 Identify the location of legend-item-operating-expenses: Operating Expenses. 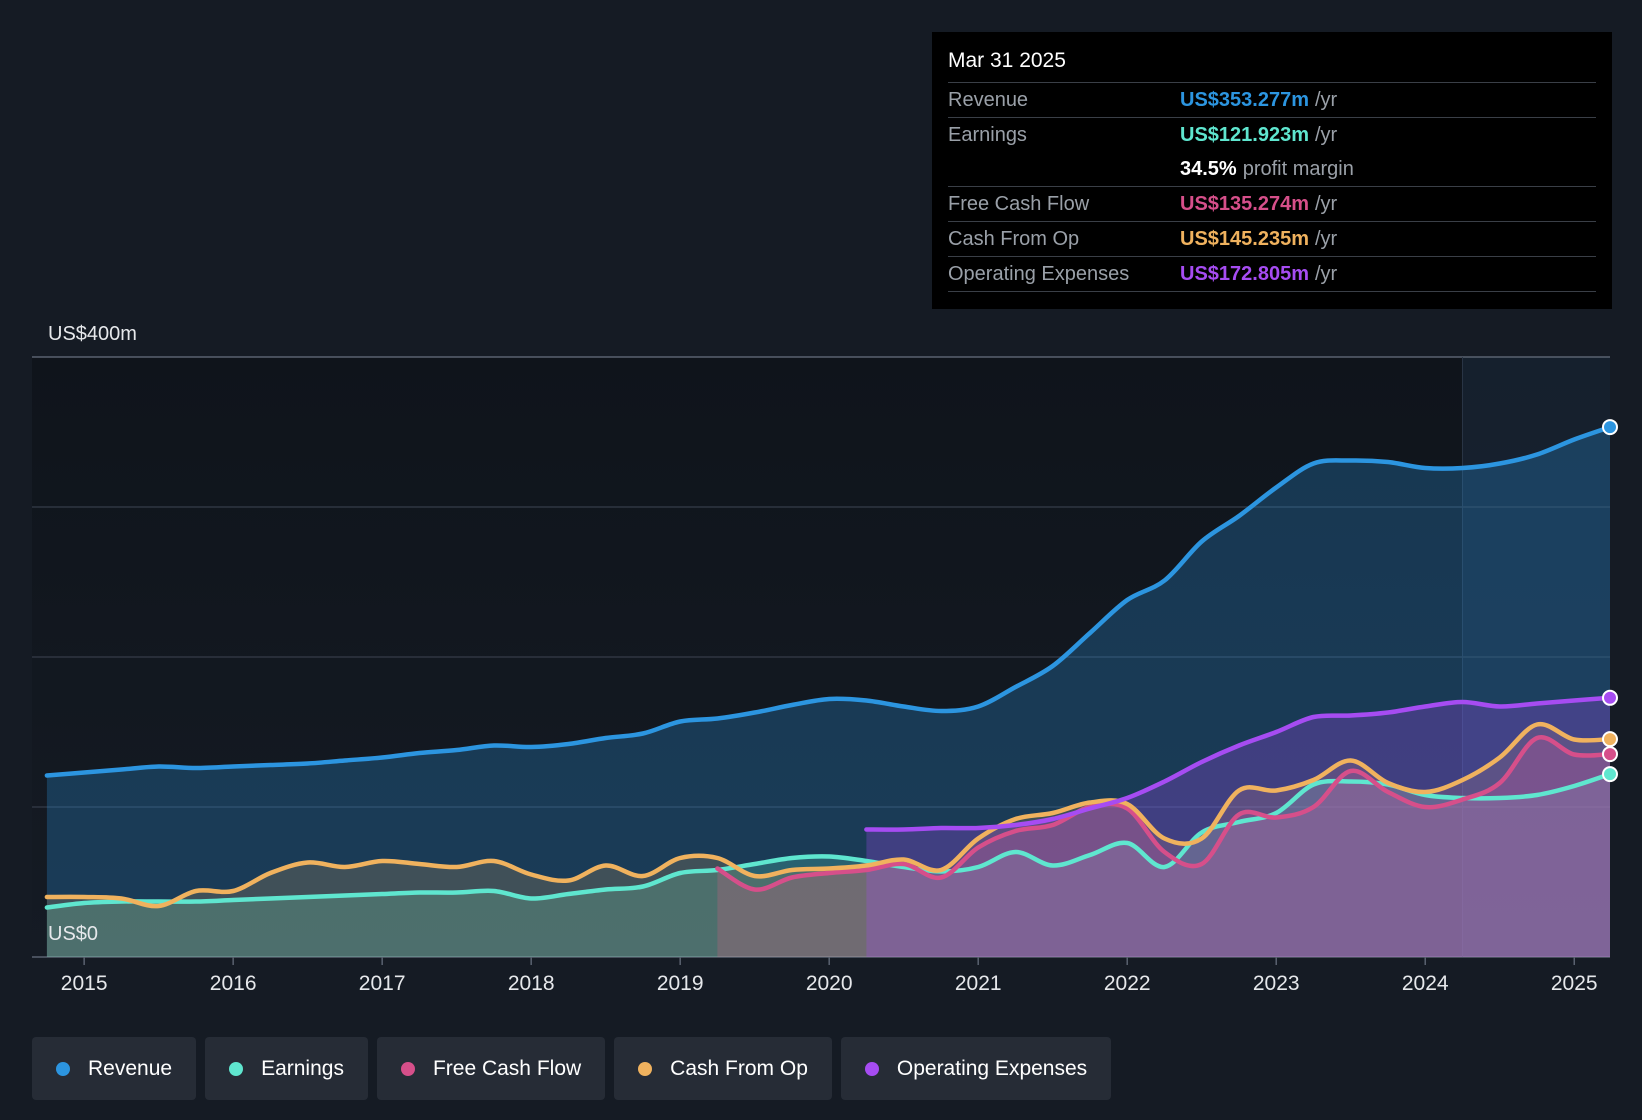
(976, 1068).